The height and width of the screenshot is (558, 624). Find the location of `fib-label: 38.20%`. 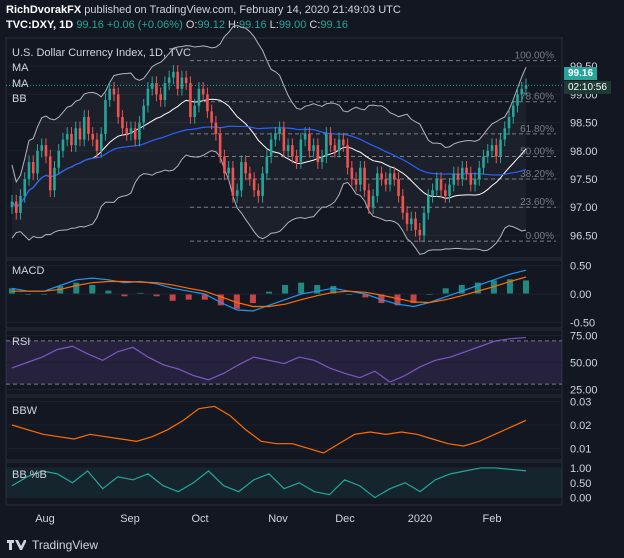

fib-label: 38.20% is located at coordinates (537, 174).